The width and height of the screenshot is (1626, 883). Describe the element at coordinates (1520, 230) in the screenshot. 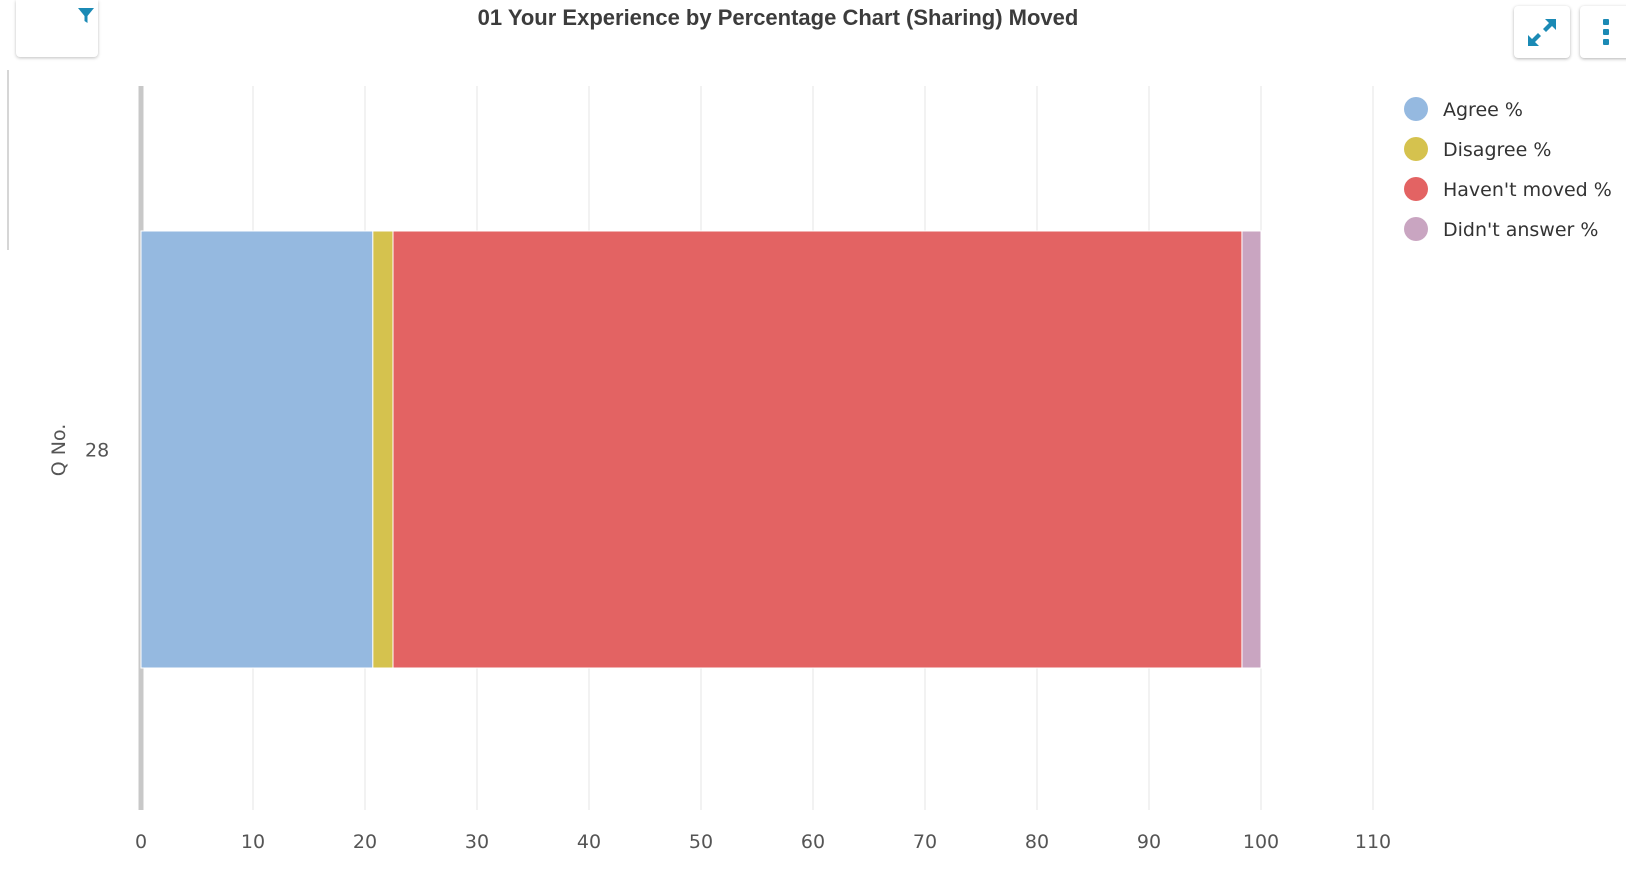

I see `legend-label: Didn't answer %` at that location.